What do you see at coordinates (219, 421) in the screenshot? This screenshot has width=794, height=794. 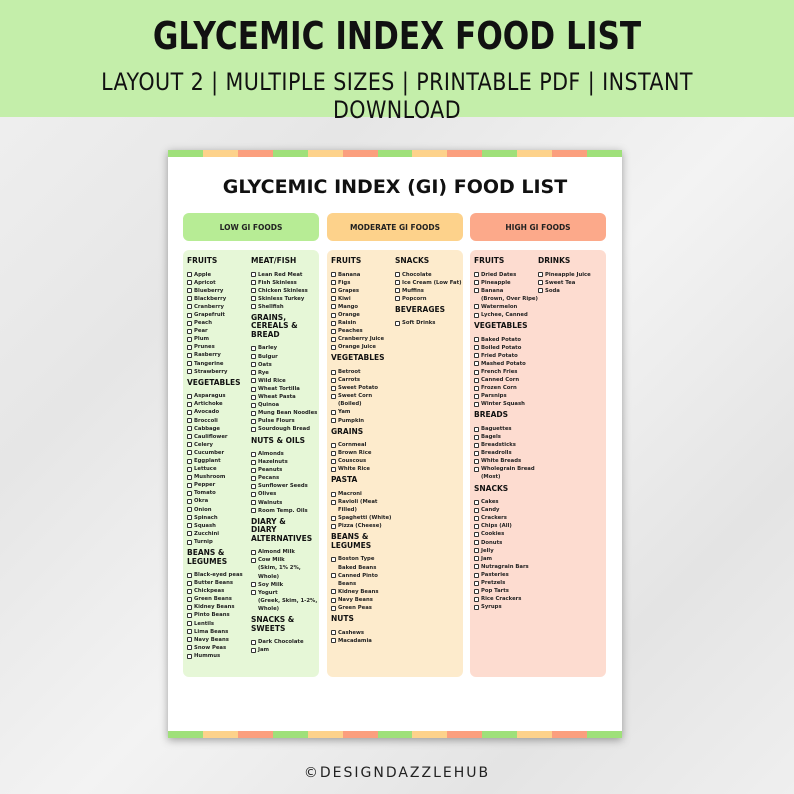 I see `food-item: Broccoli` at bounding box center [219, 421].